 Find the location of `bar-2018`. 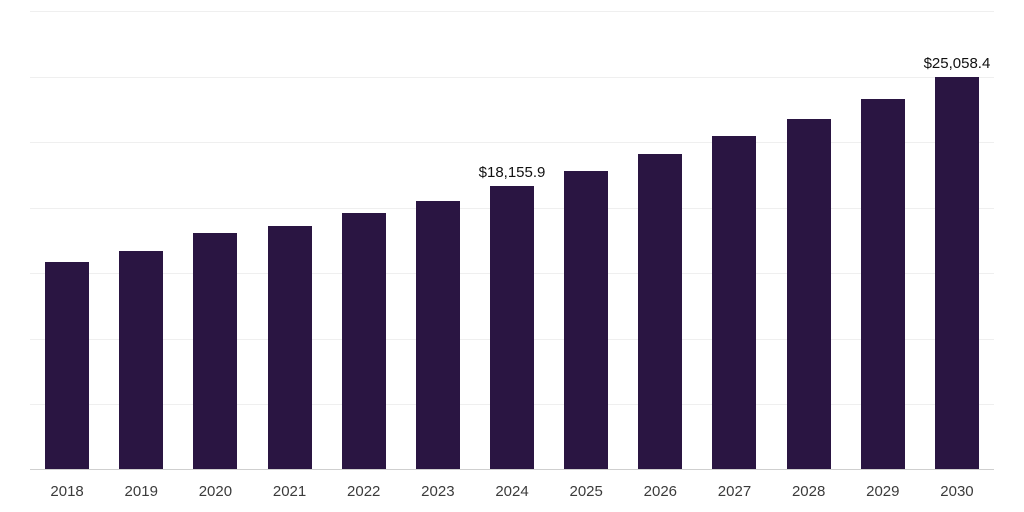

bar-2018 is located at coordinates (67, 365).